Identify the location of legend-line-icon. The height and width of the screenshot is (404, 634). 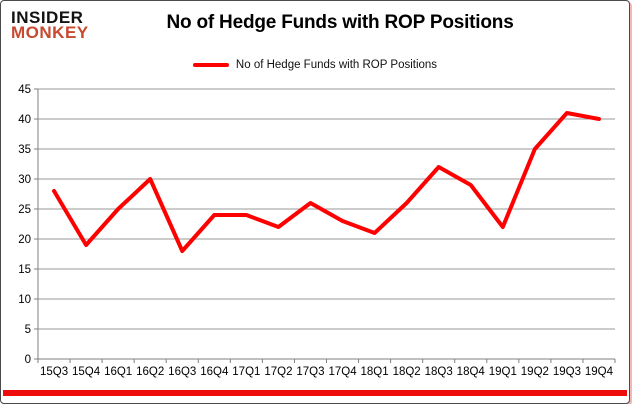
(210, 65).